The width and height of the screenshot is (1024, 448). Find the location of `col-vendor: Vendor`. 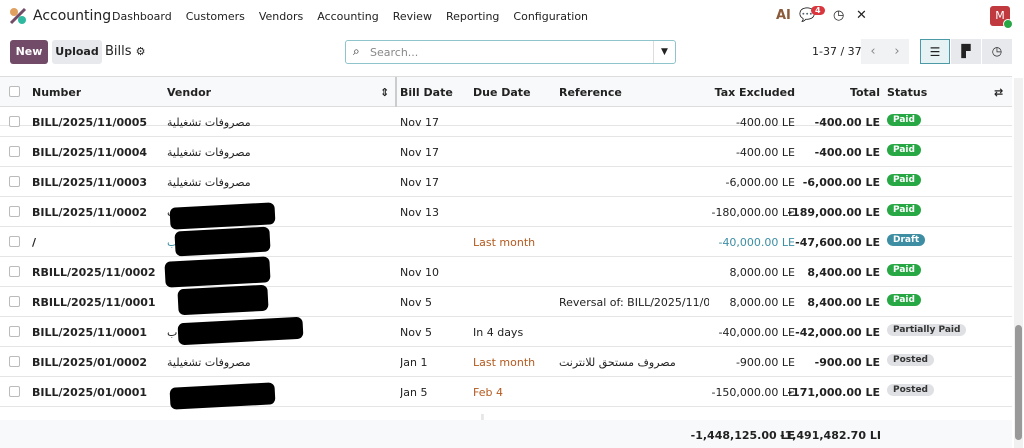

col-vendor: Vendor is located at coordinates (189, 92).